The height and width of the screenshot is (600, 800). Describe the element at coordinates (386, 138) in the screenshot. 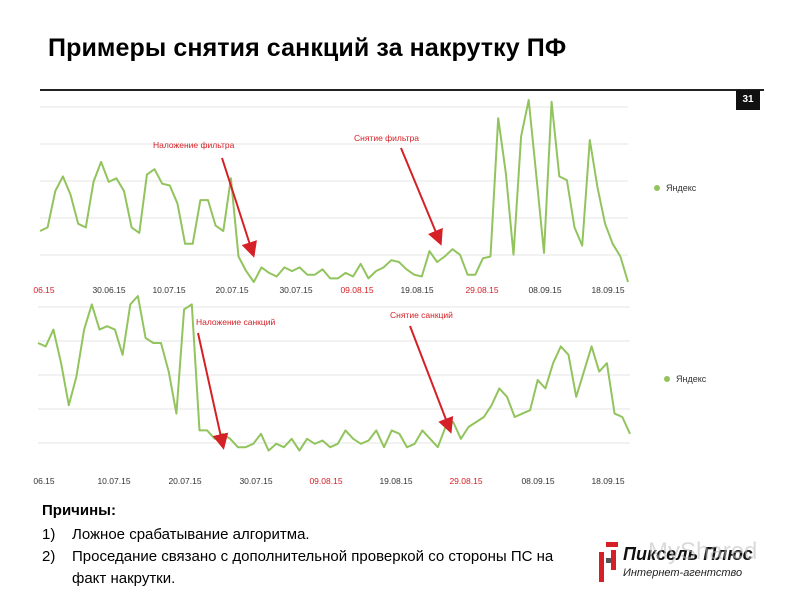

I see `annotation-label: Снятие фильтра` at that location.